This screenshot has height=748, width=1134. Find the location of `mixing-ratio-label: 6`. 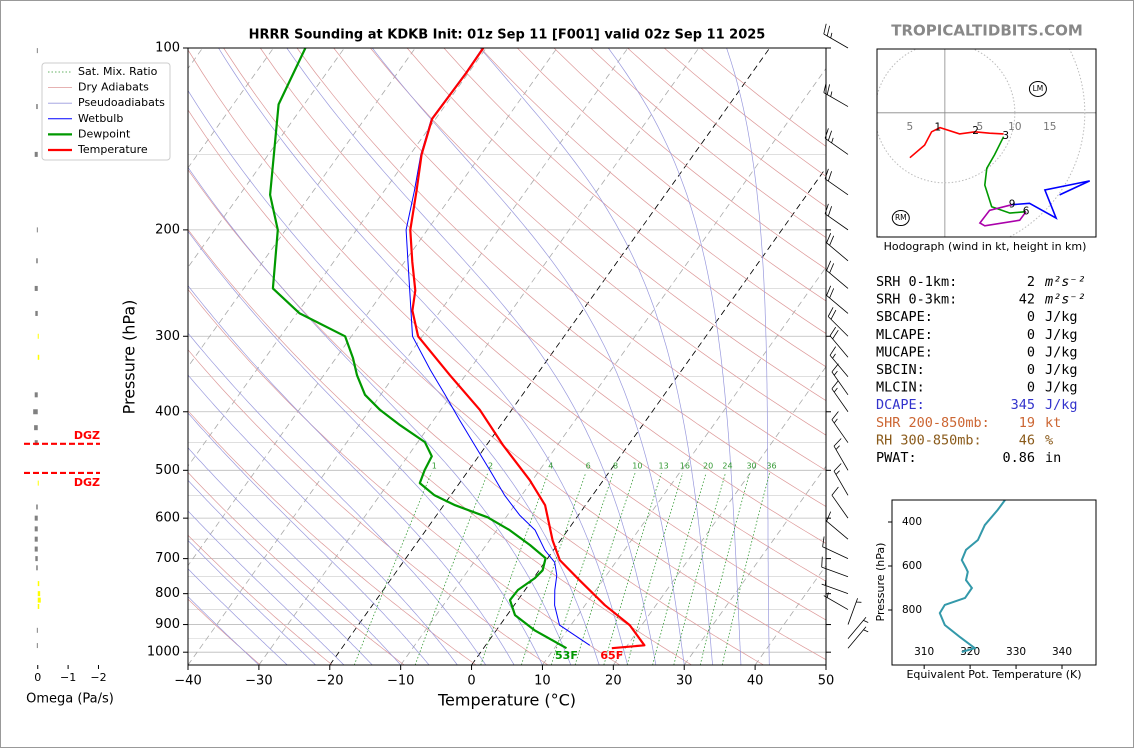

mixing-ratio-label: 6 is located at coordinates (588, 466).